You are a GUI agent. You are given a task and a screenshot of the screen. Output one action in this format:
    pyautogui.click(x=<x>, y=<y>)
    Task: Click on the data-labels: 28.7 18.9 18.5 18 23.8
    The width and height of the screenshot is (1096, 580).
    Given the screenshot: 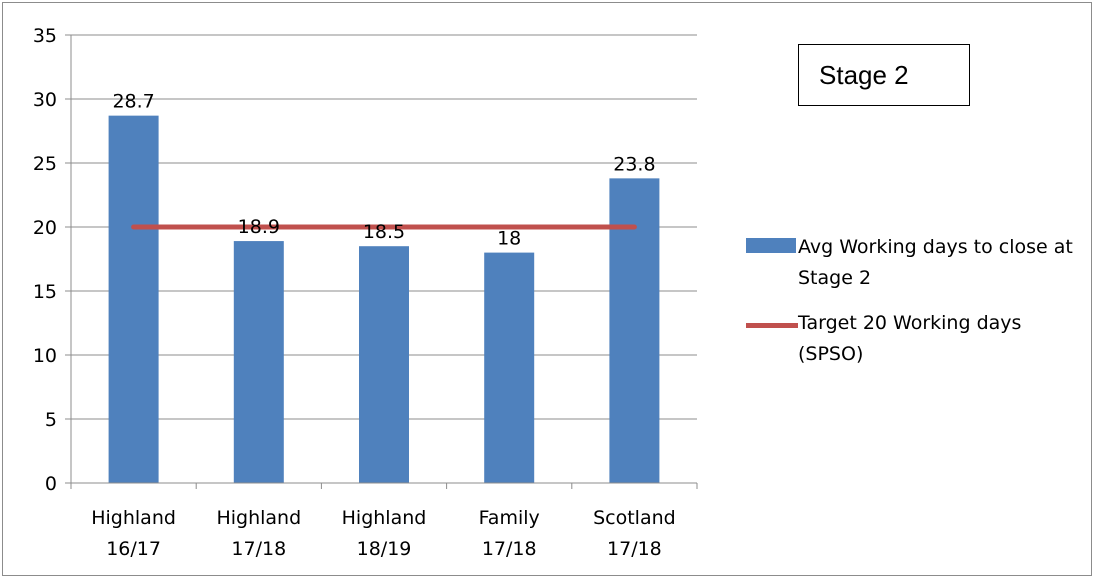 What is the action you would take?
    pyautogui.click(x=383, y=170)
    